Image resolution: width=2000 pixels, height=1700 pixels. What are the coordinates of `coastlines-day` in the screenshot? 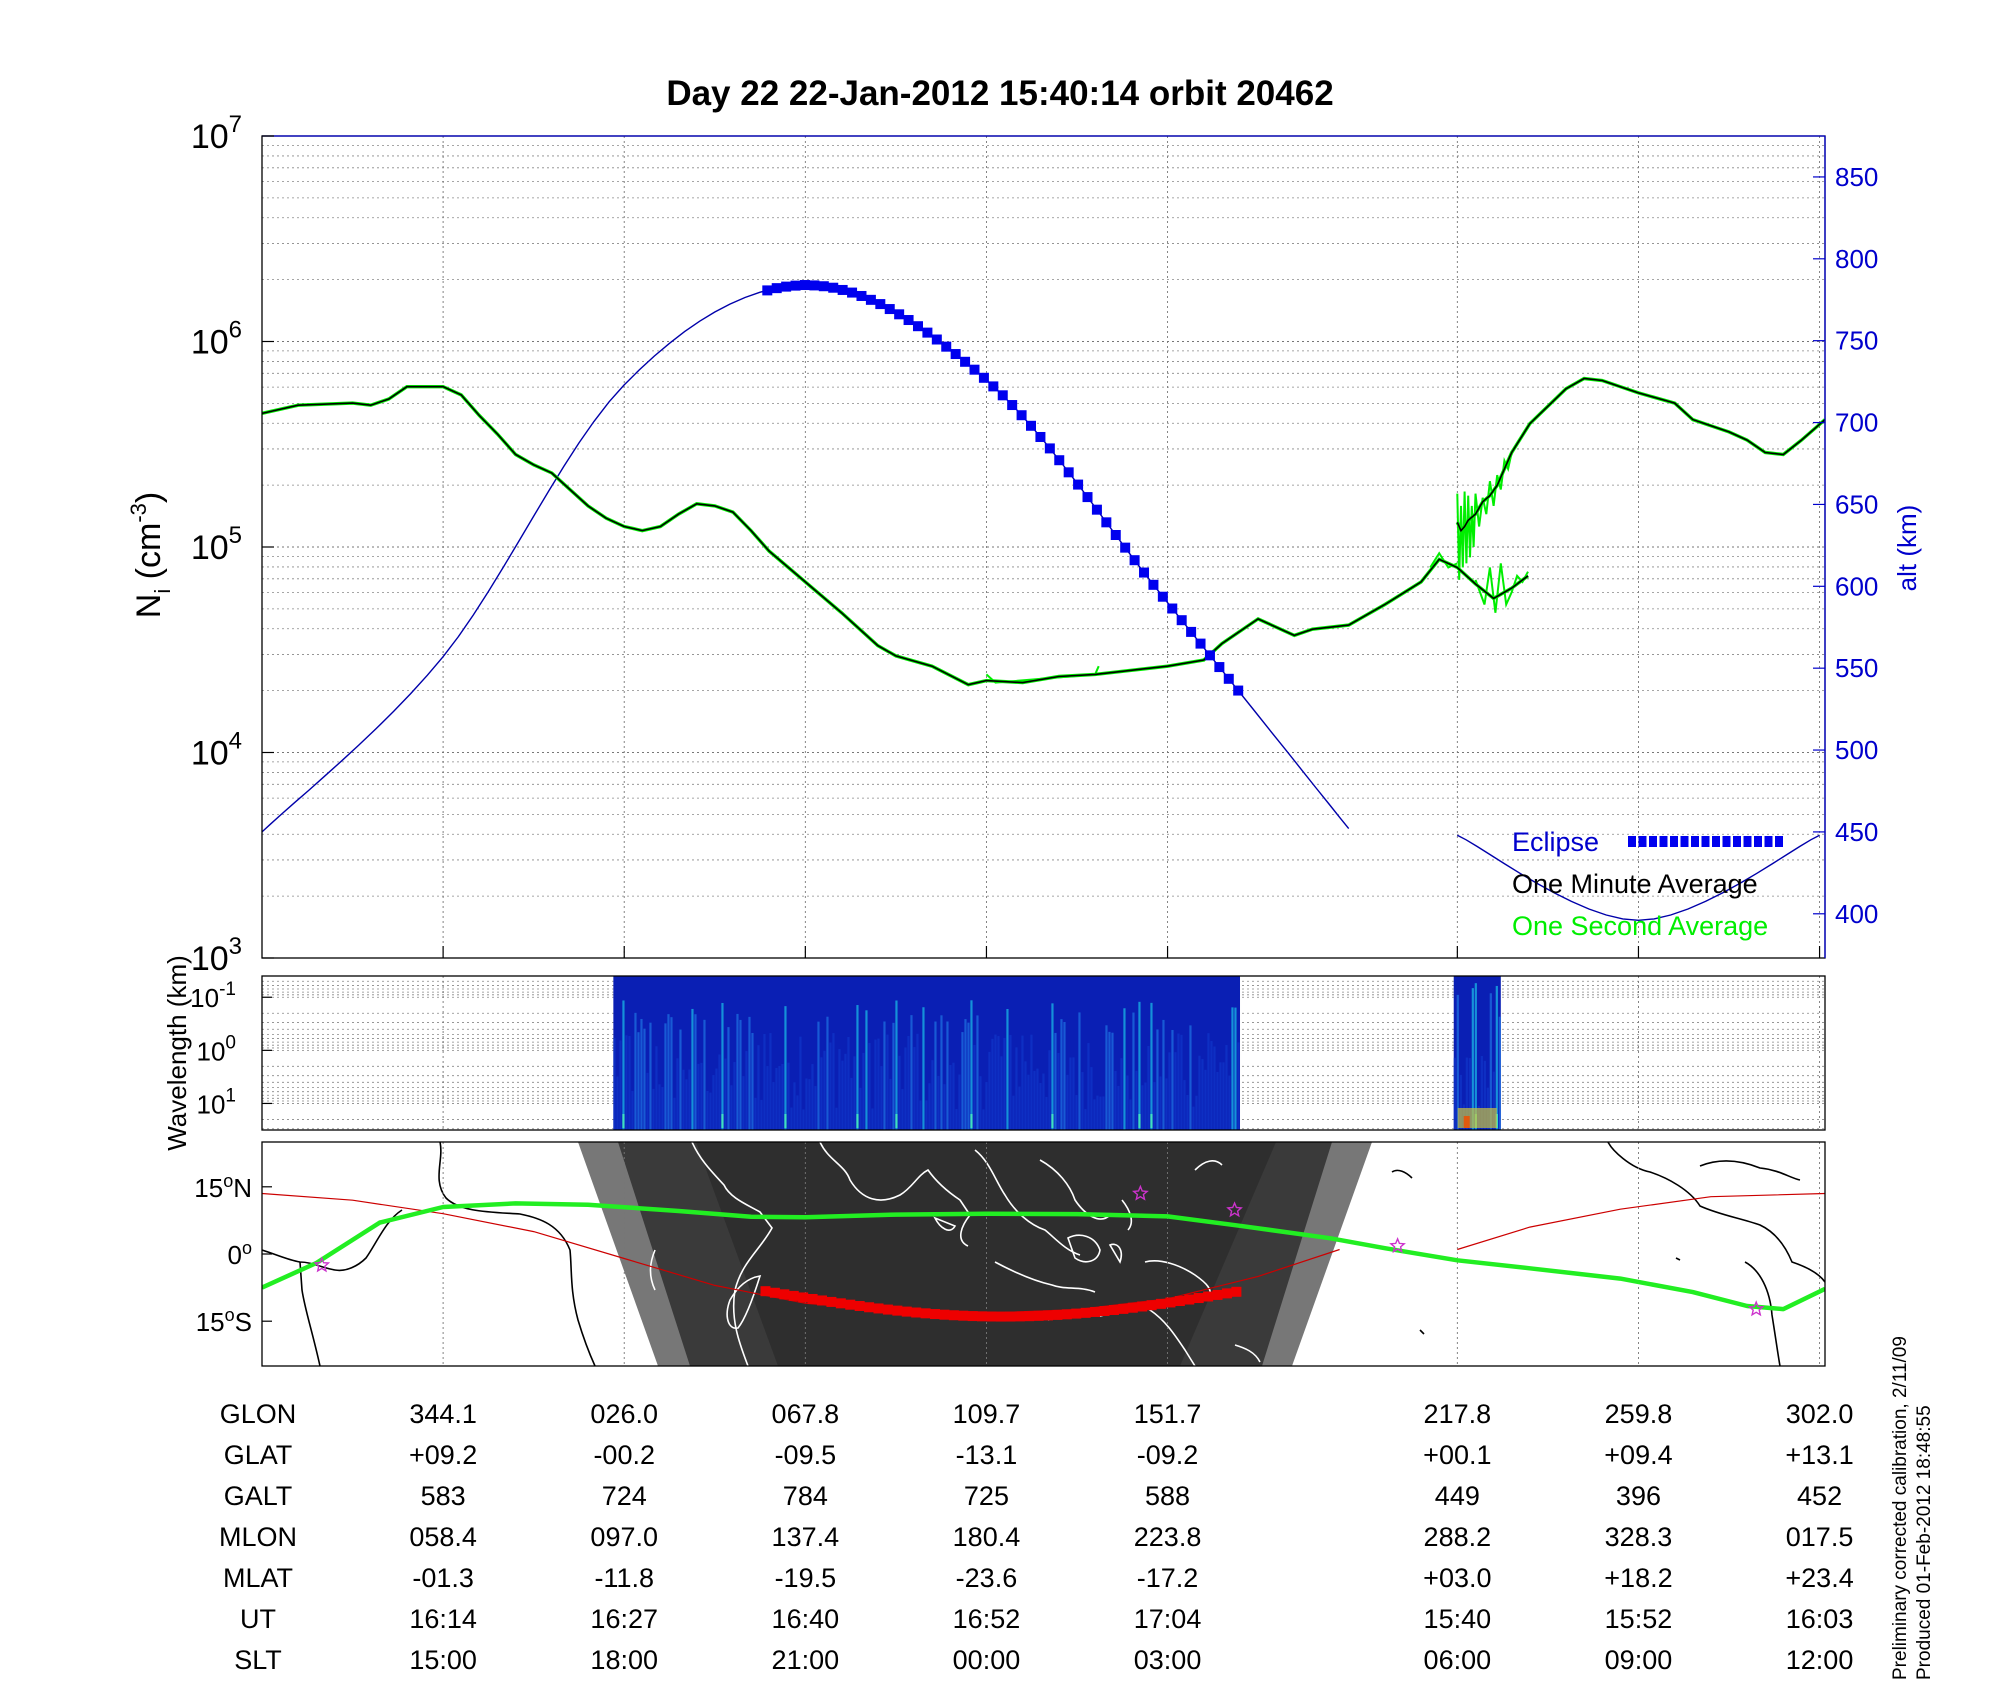 It's located at (1043, 1254).